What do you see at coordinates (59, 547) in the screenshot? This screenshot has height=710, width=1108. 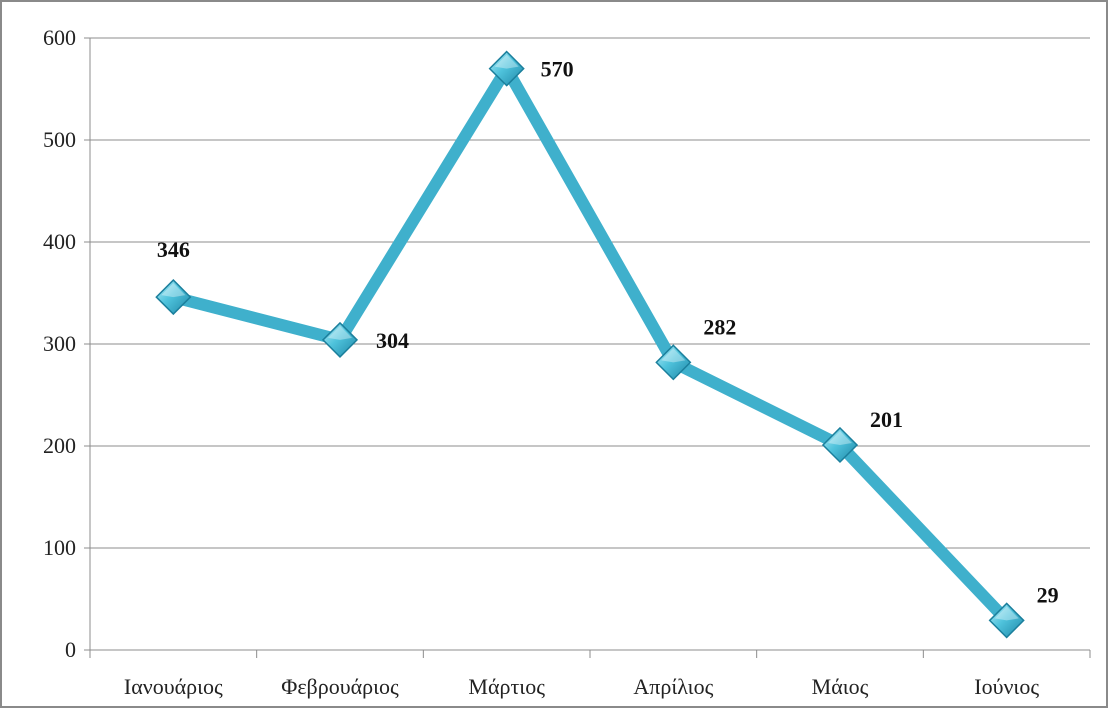 I see `y-tick-label: 100` at bounding box center [59, 547].